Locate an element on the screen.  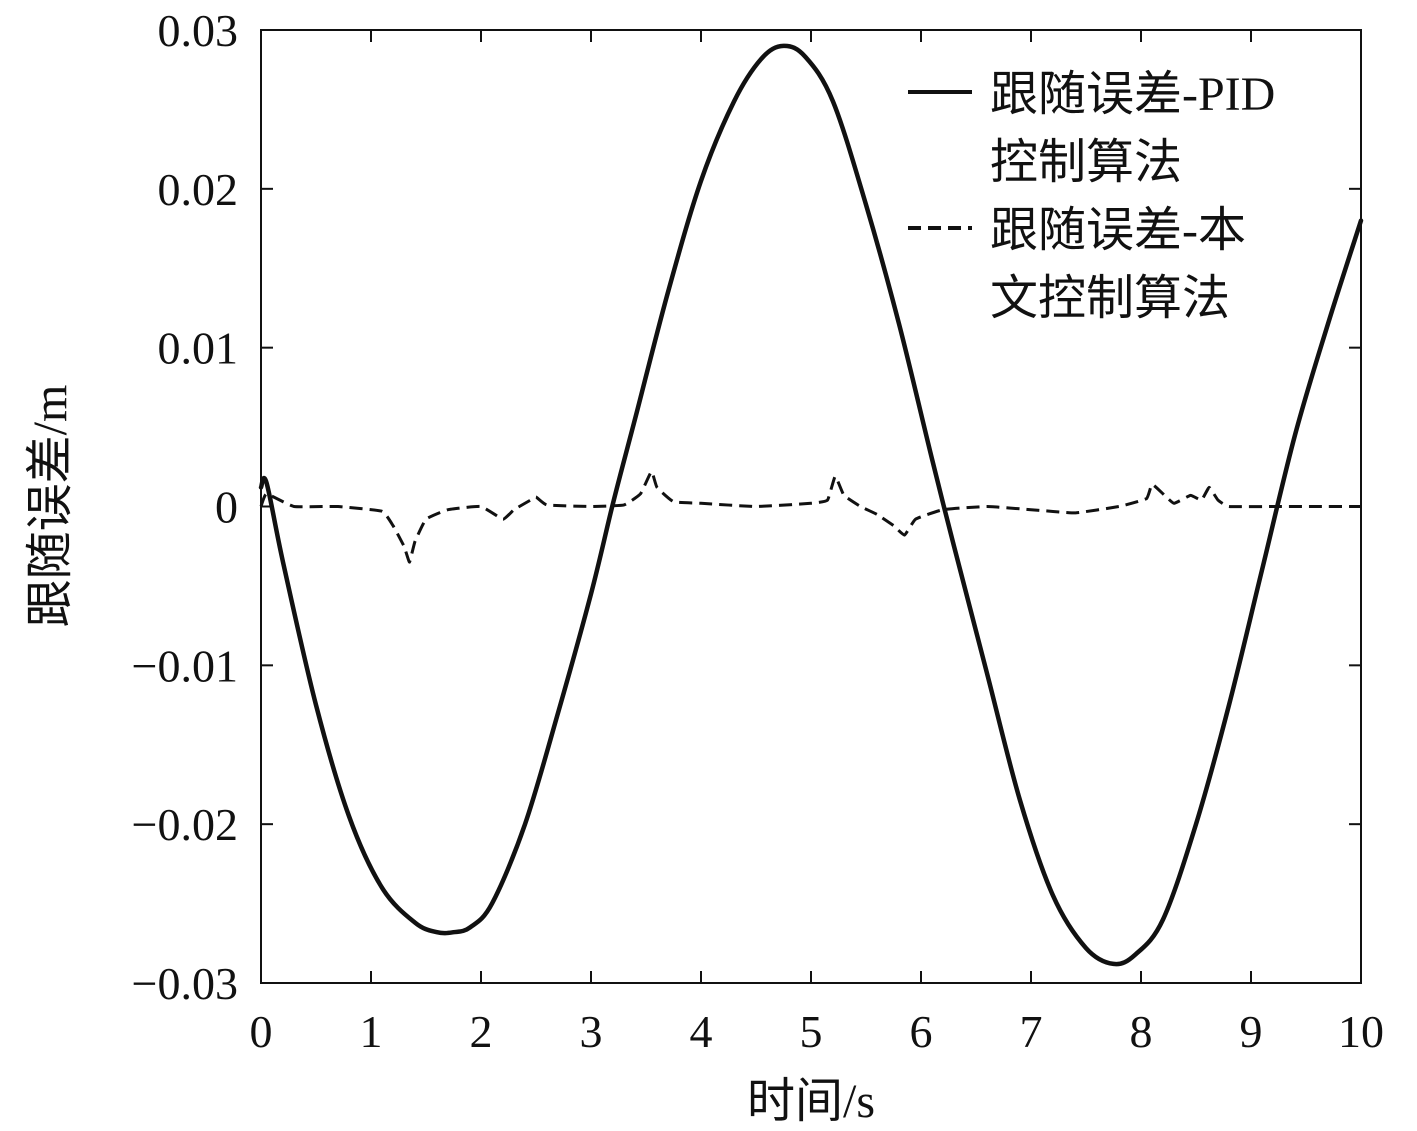
y-tick-label: −0.01 is located at coordinates (185, 665).